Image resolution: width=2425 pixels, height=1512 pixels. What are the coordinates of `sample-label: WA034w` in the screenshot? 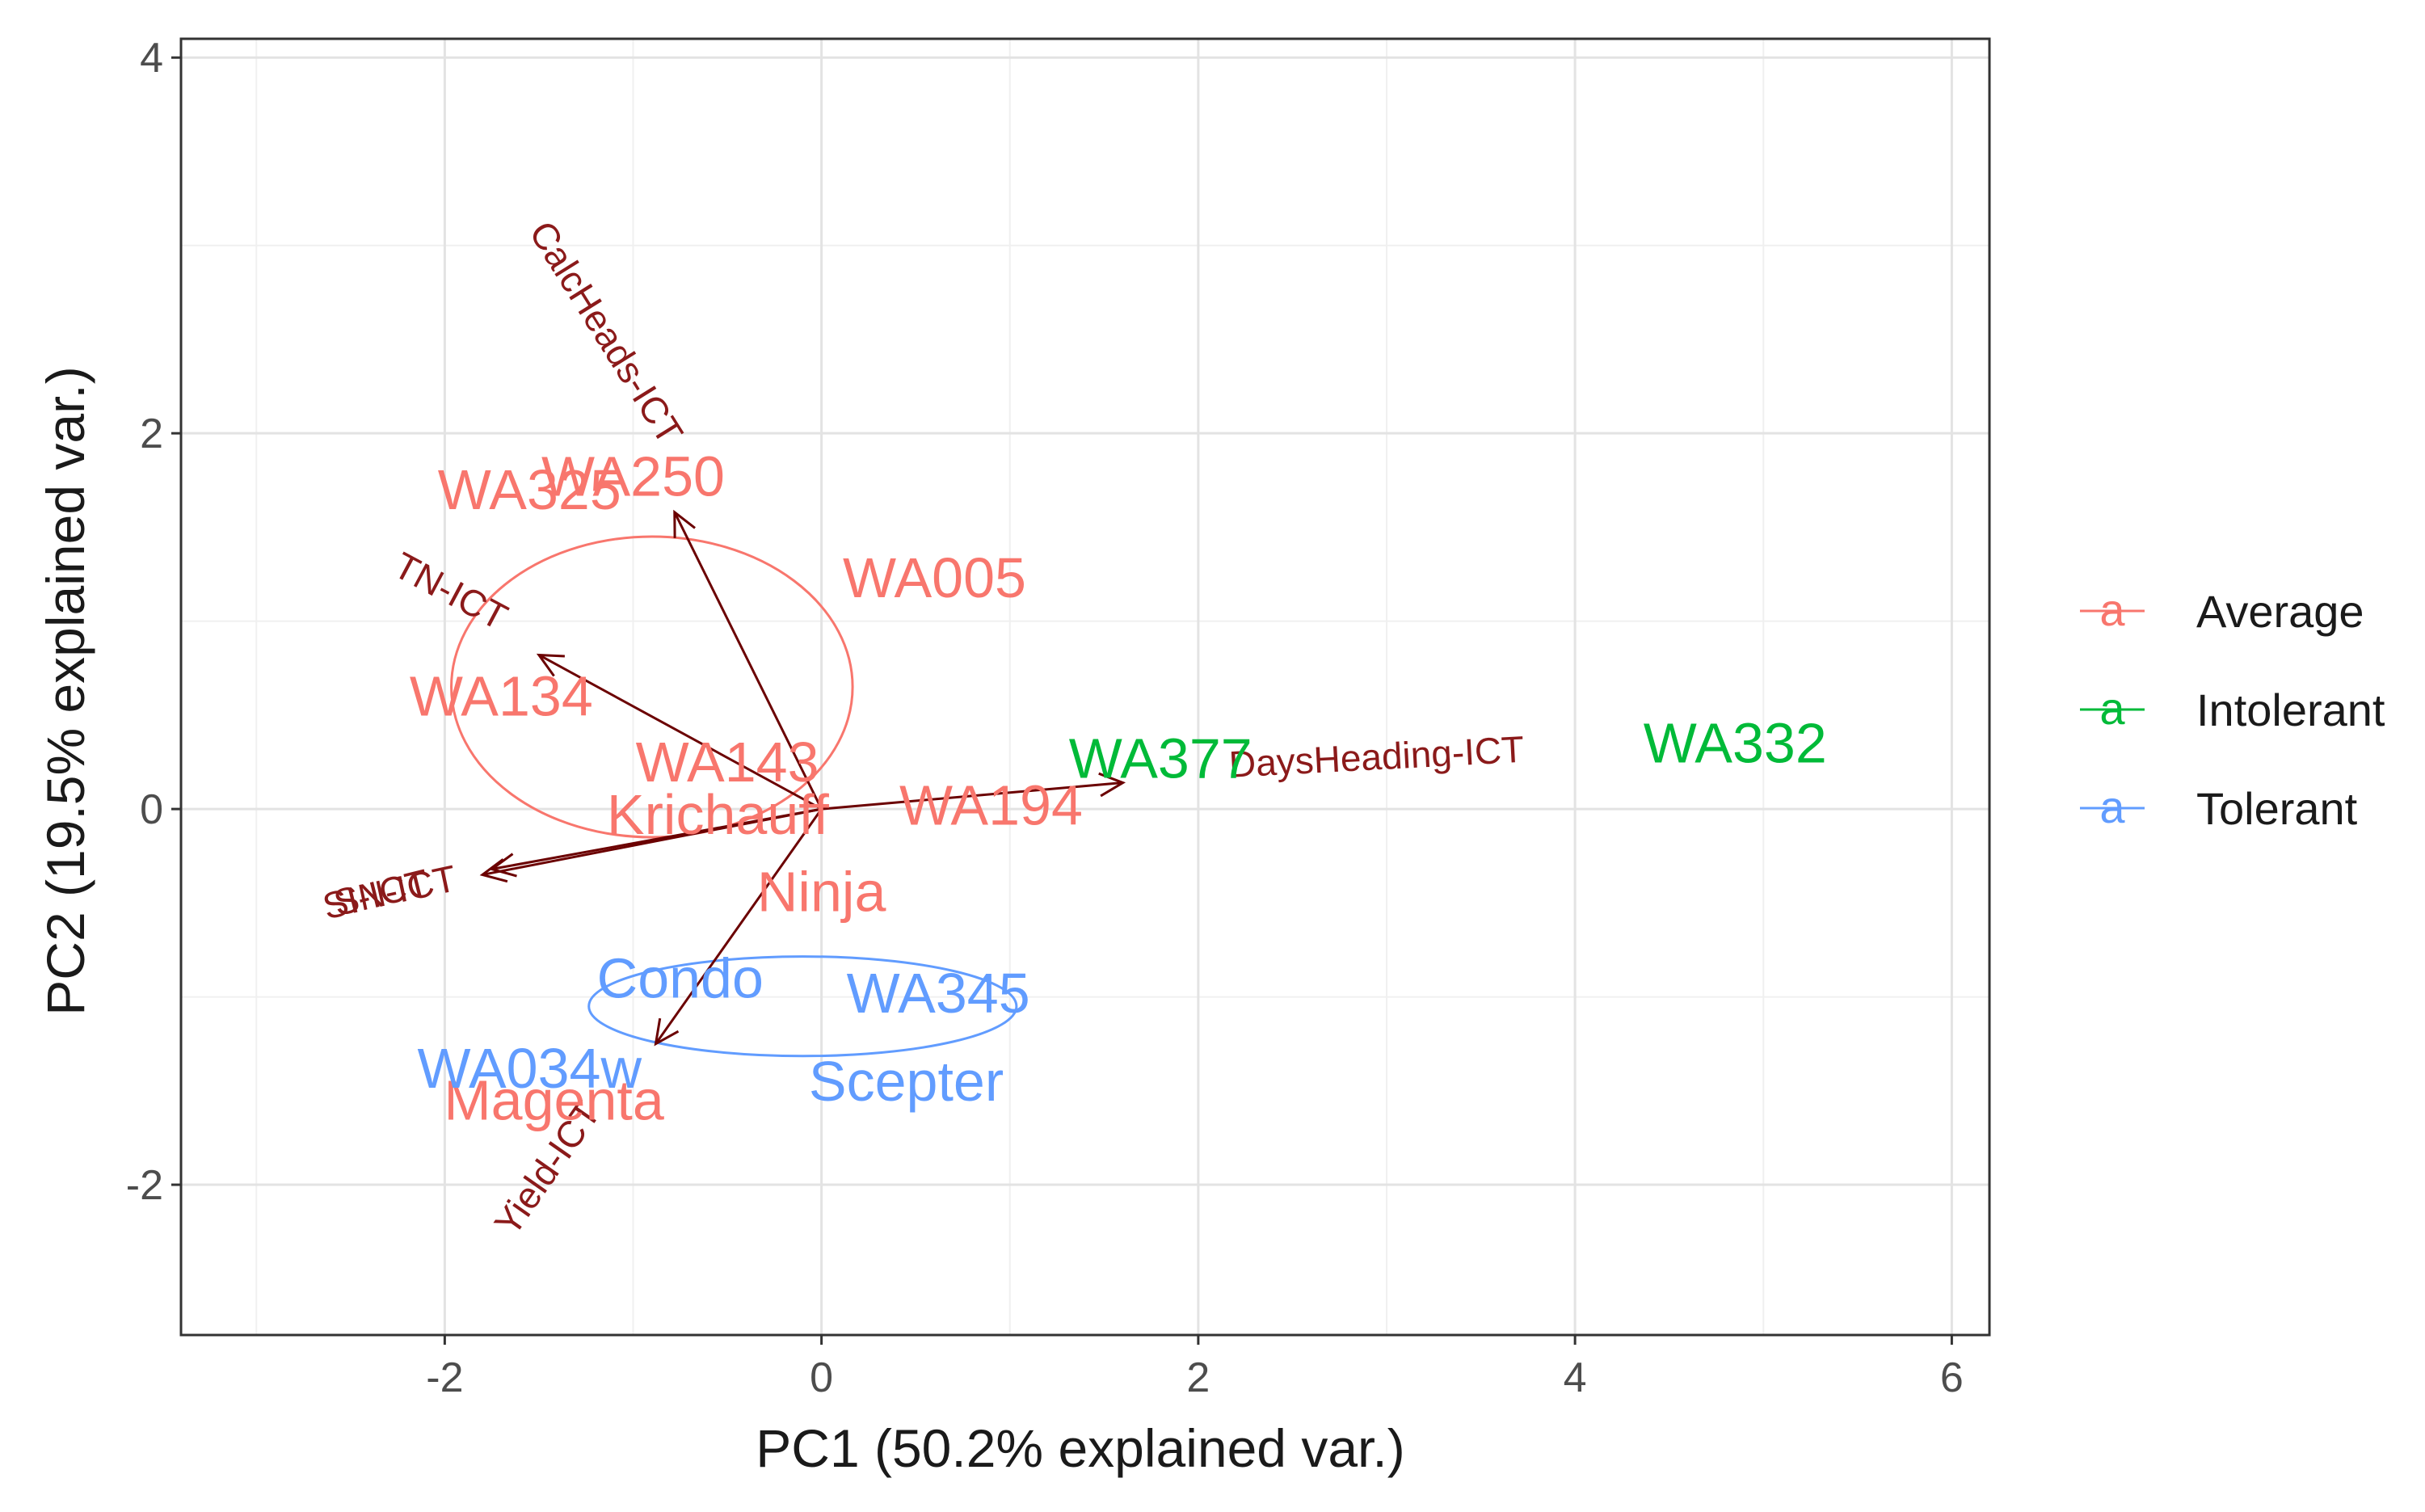 It's located at (530, 1068).